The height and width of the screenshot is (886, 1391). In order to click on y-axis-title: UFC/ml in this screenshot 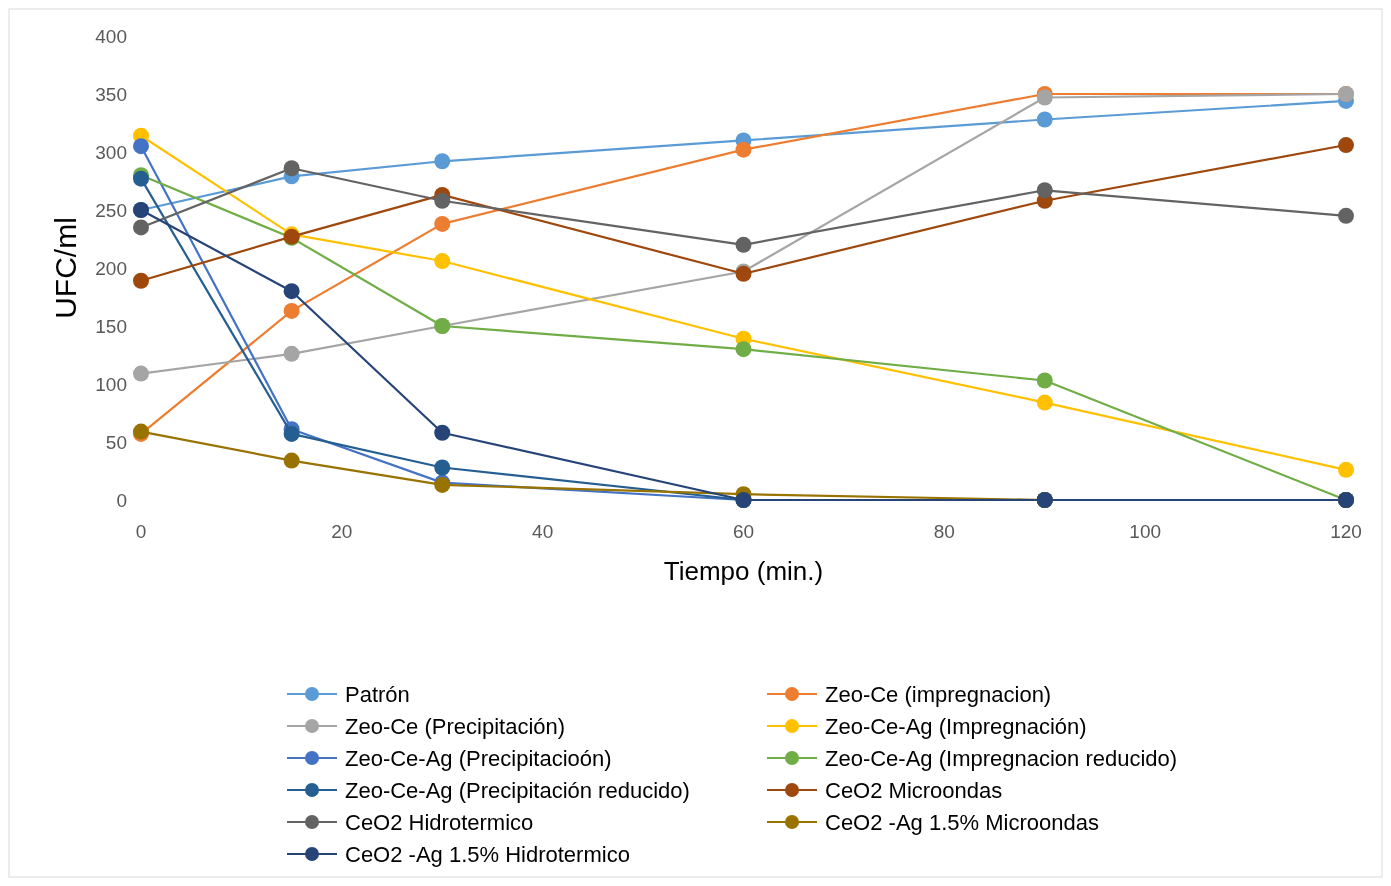, I will do `click(65, 268)`.